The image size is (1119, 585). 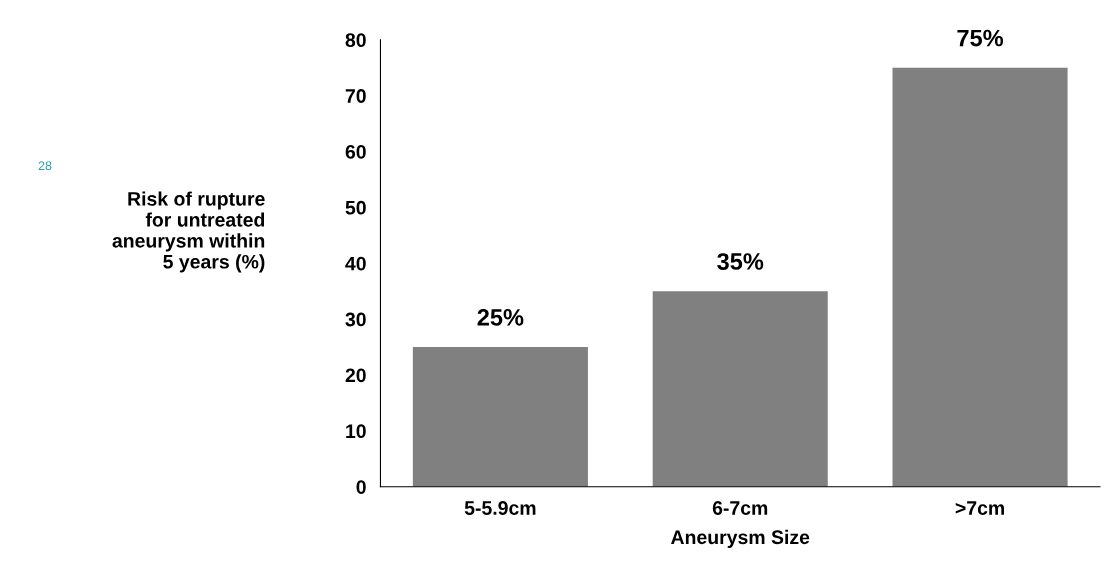 I want to click on y-tick-label: 70, so click(x=355, y=96).